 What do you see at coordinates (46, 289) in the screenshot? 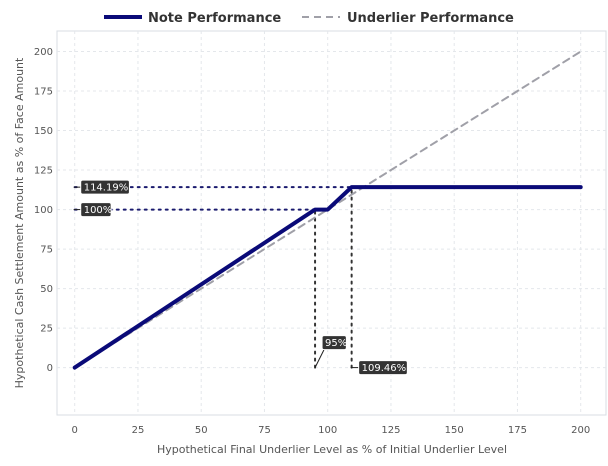
I see `y-tick-label: 50` at bounding box center [46, 289].